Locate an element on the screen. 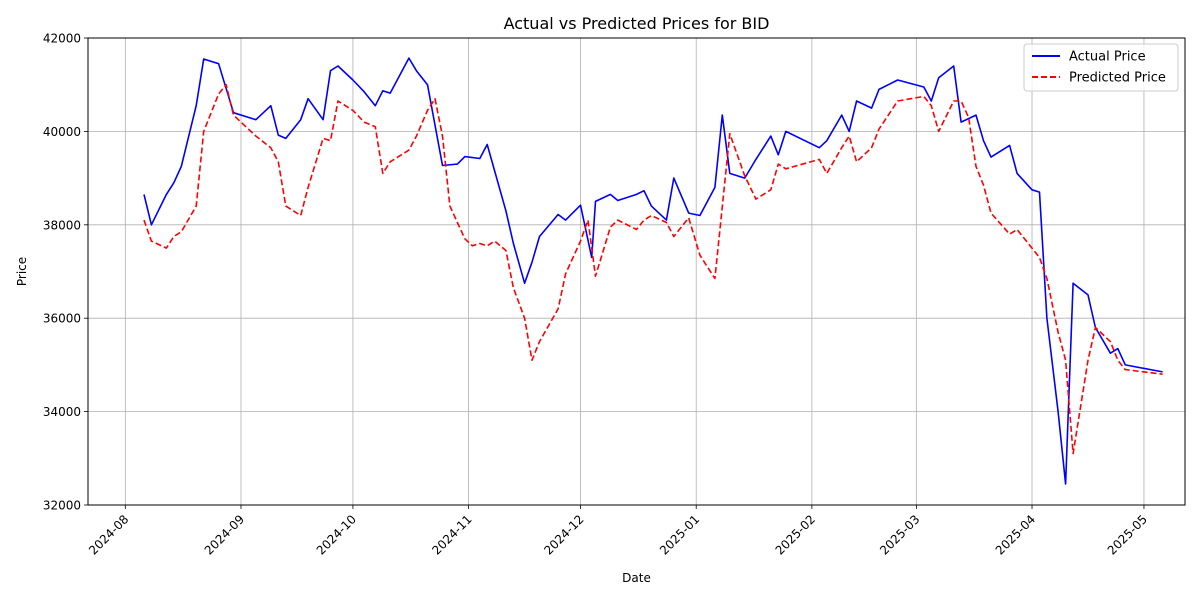 This screenshot has width=1200, height=600. legend-box is located at coordinates (1101, 67).